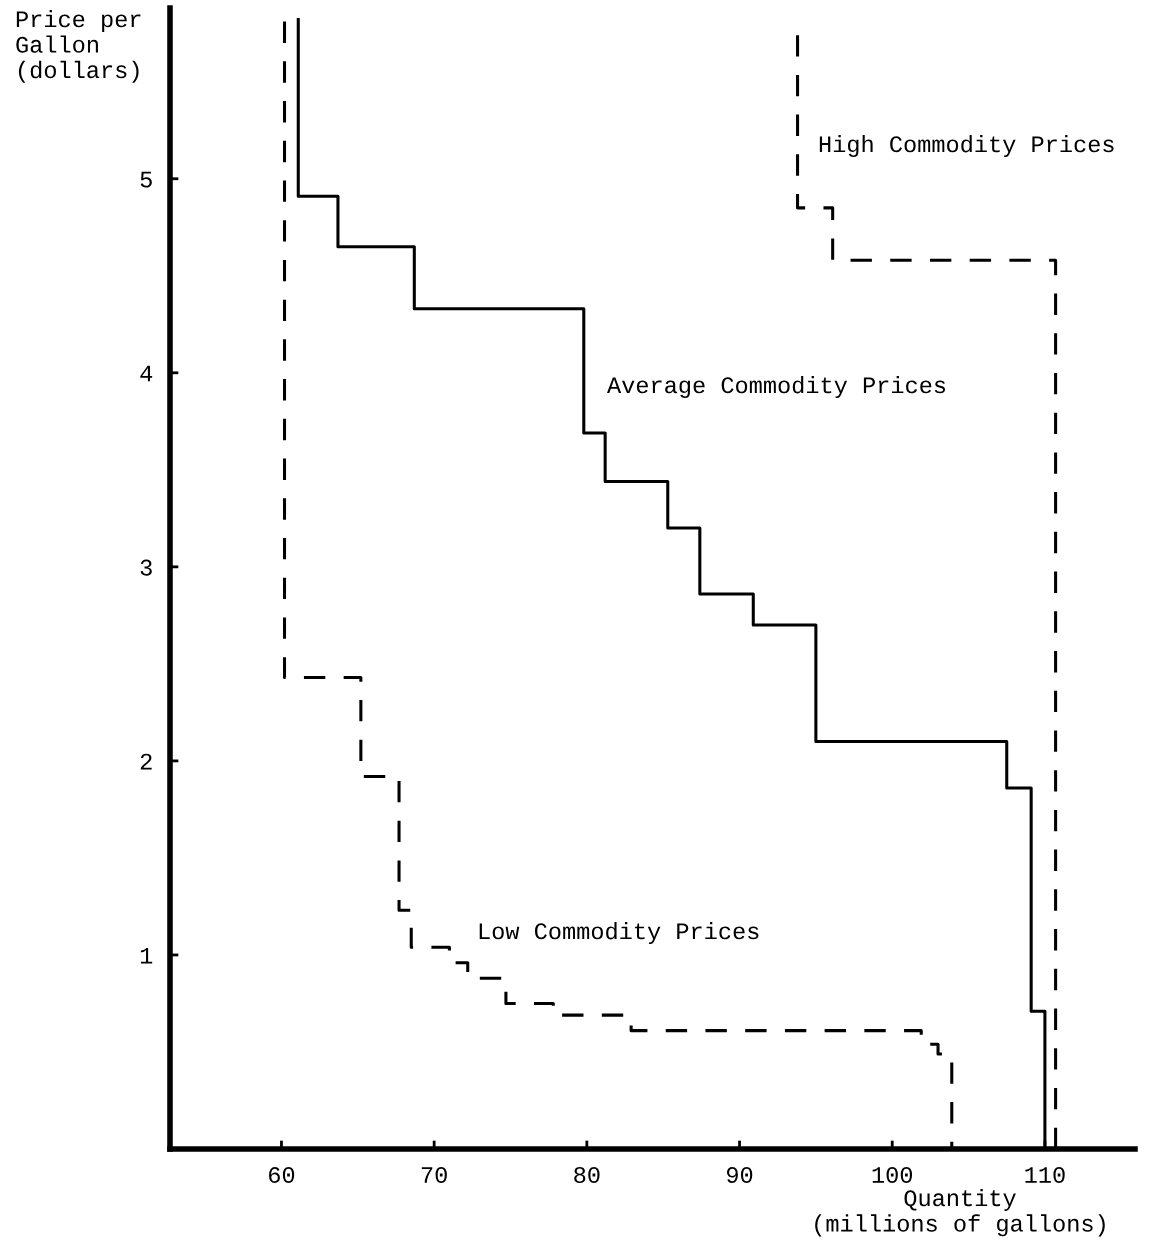 This screenshot has width=1157, height=1258. Describe the element at coordinates (776, 387) in the screenshot. I see `series-label: Average Commodity Prices` at that location.